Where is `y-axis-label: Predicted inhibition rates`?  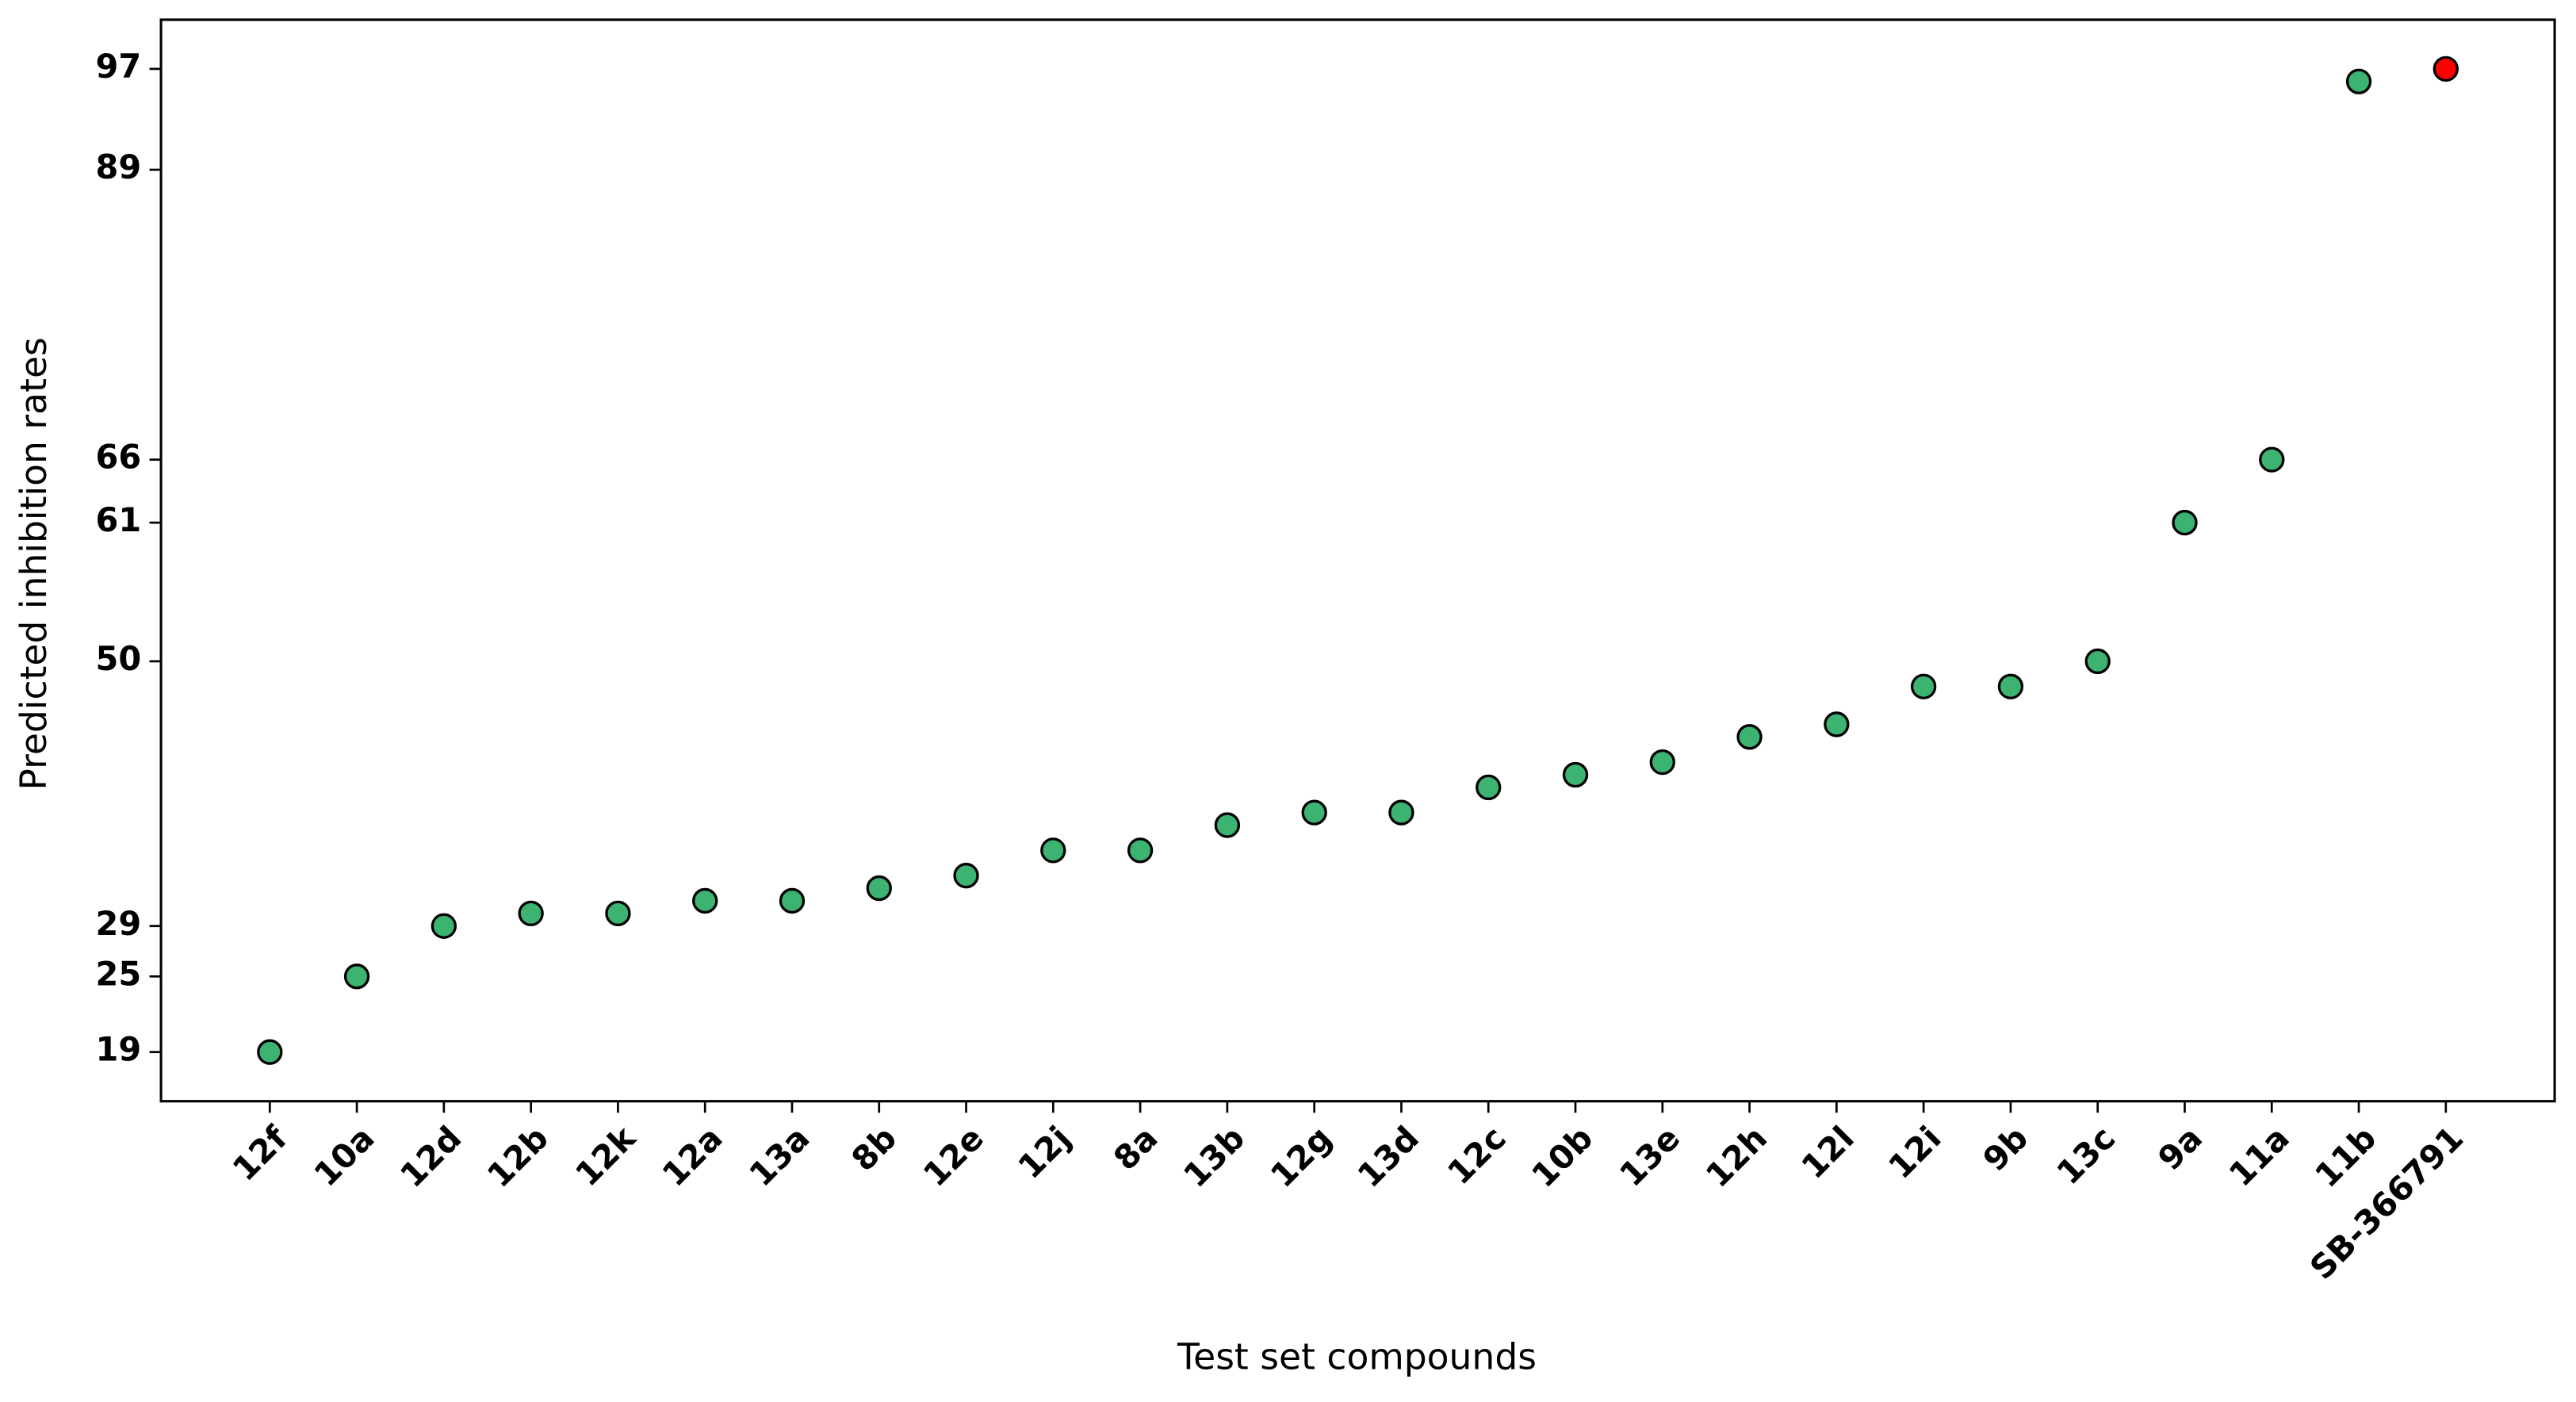 y-axis-label: Predicted inhibition rates is located at coordinates (34, 563).